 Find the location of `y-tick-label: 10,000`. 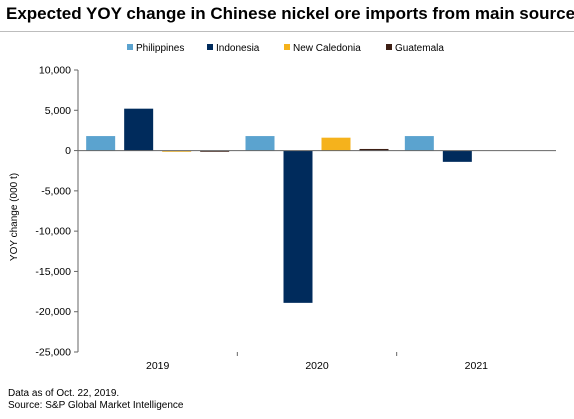

y-tick-label: 10,000 is located at coordinates (55, 71).